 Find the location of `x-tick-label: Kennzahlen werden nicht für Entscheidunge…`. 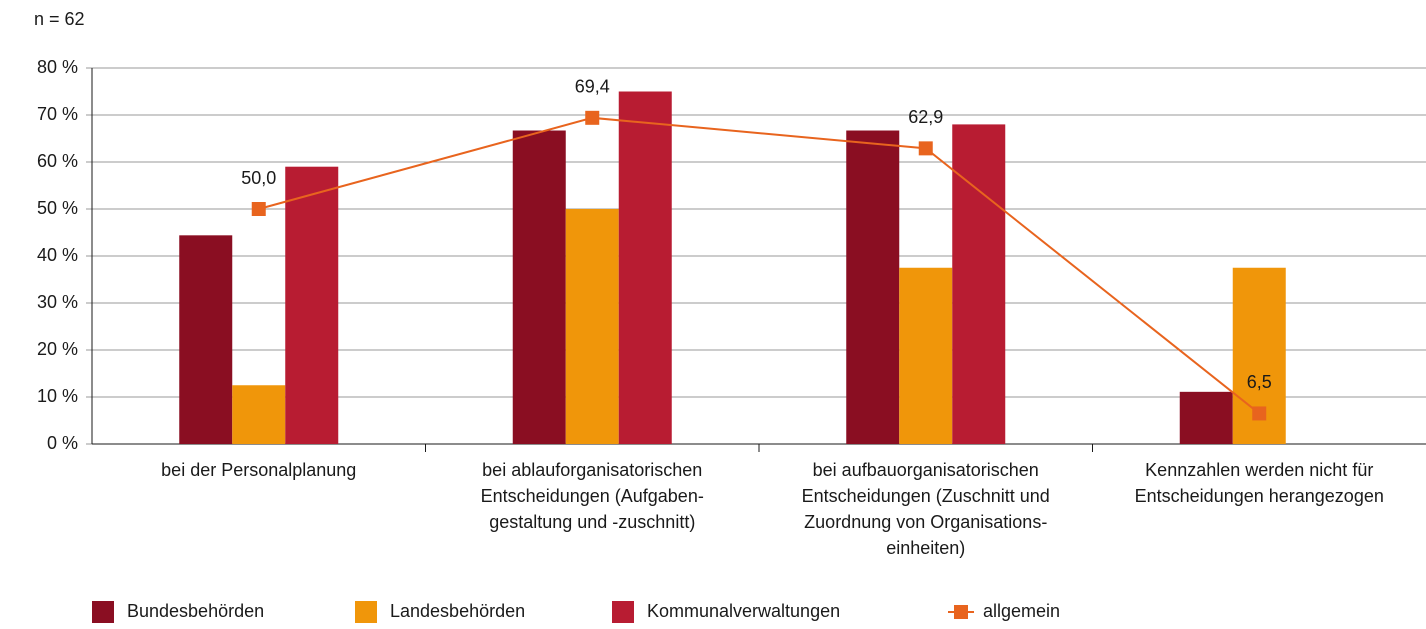

x-tick-label: Kennzahlen werden nicht für Entscheidunge… is located at coordinates (1259, 483).